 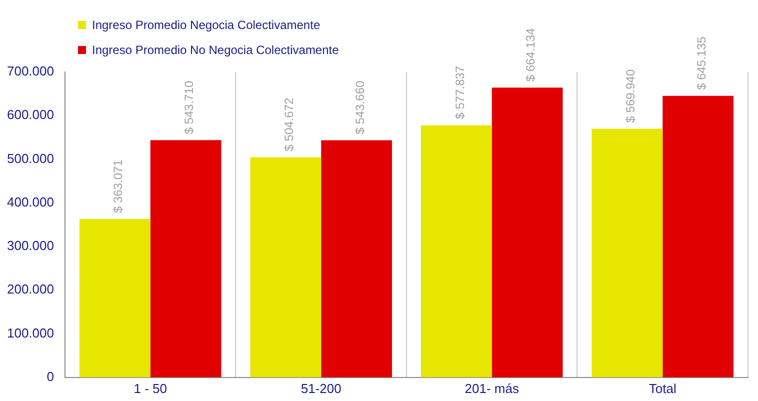 I want to click on y-tick-label: 400.000, so click(x=30, y=202).